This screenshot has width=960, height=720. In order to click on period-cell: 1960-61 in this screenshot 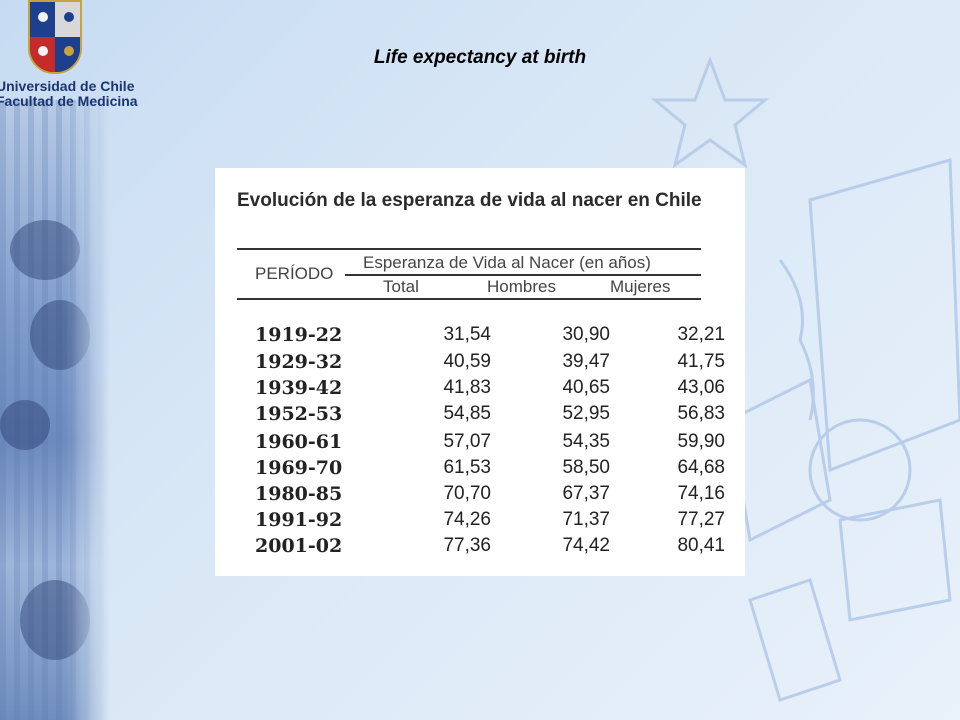, I will do `click(299, 442)`.